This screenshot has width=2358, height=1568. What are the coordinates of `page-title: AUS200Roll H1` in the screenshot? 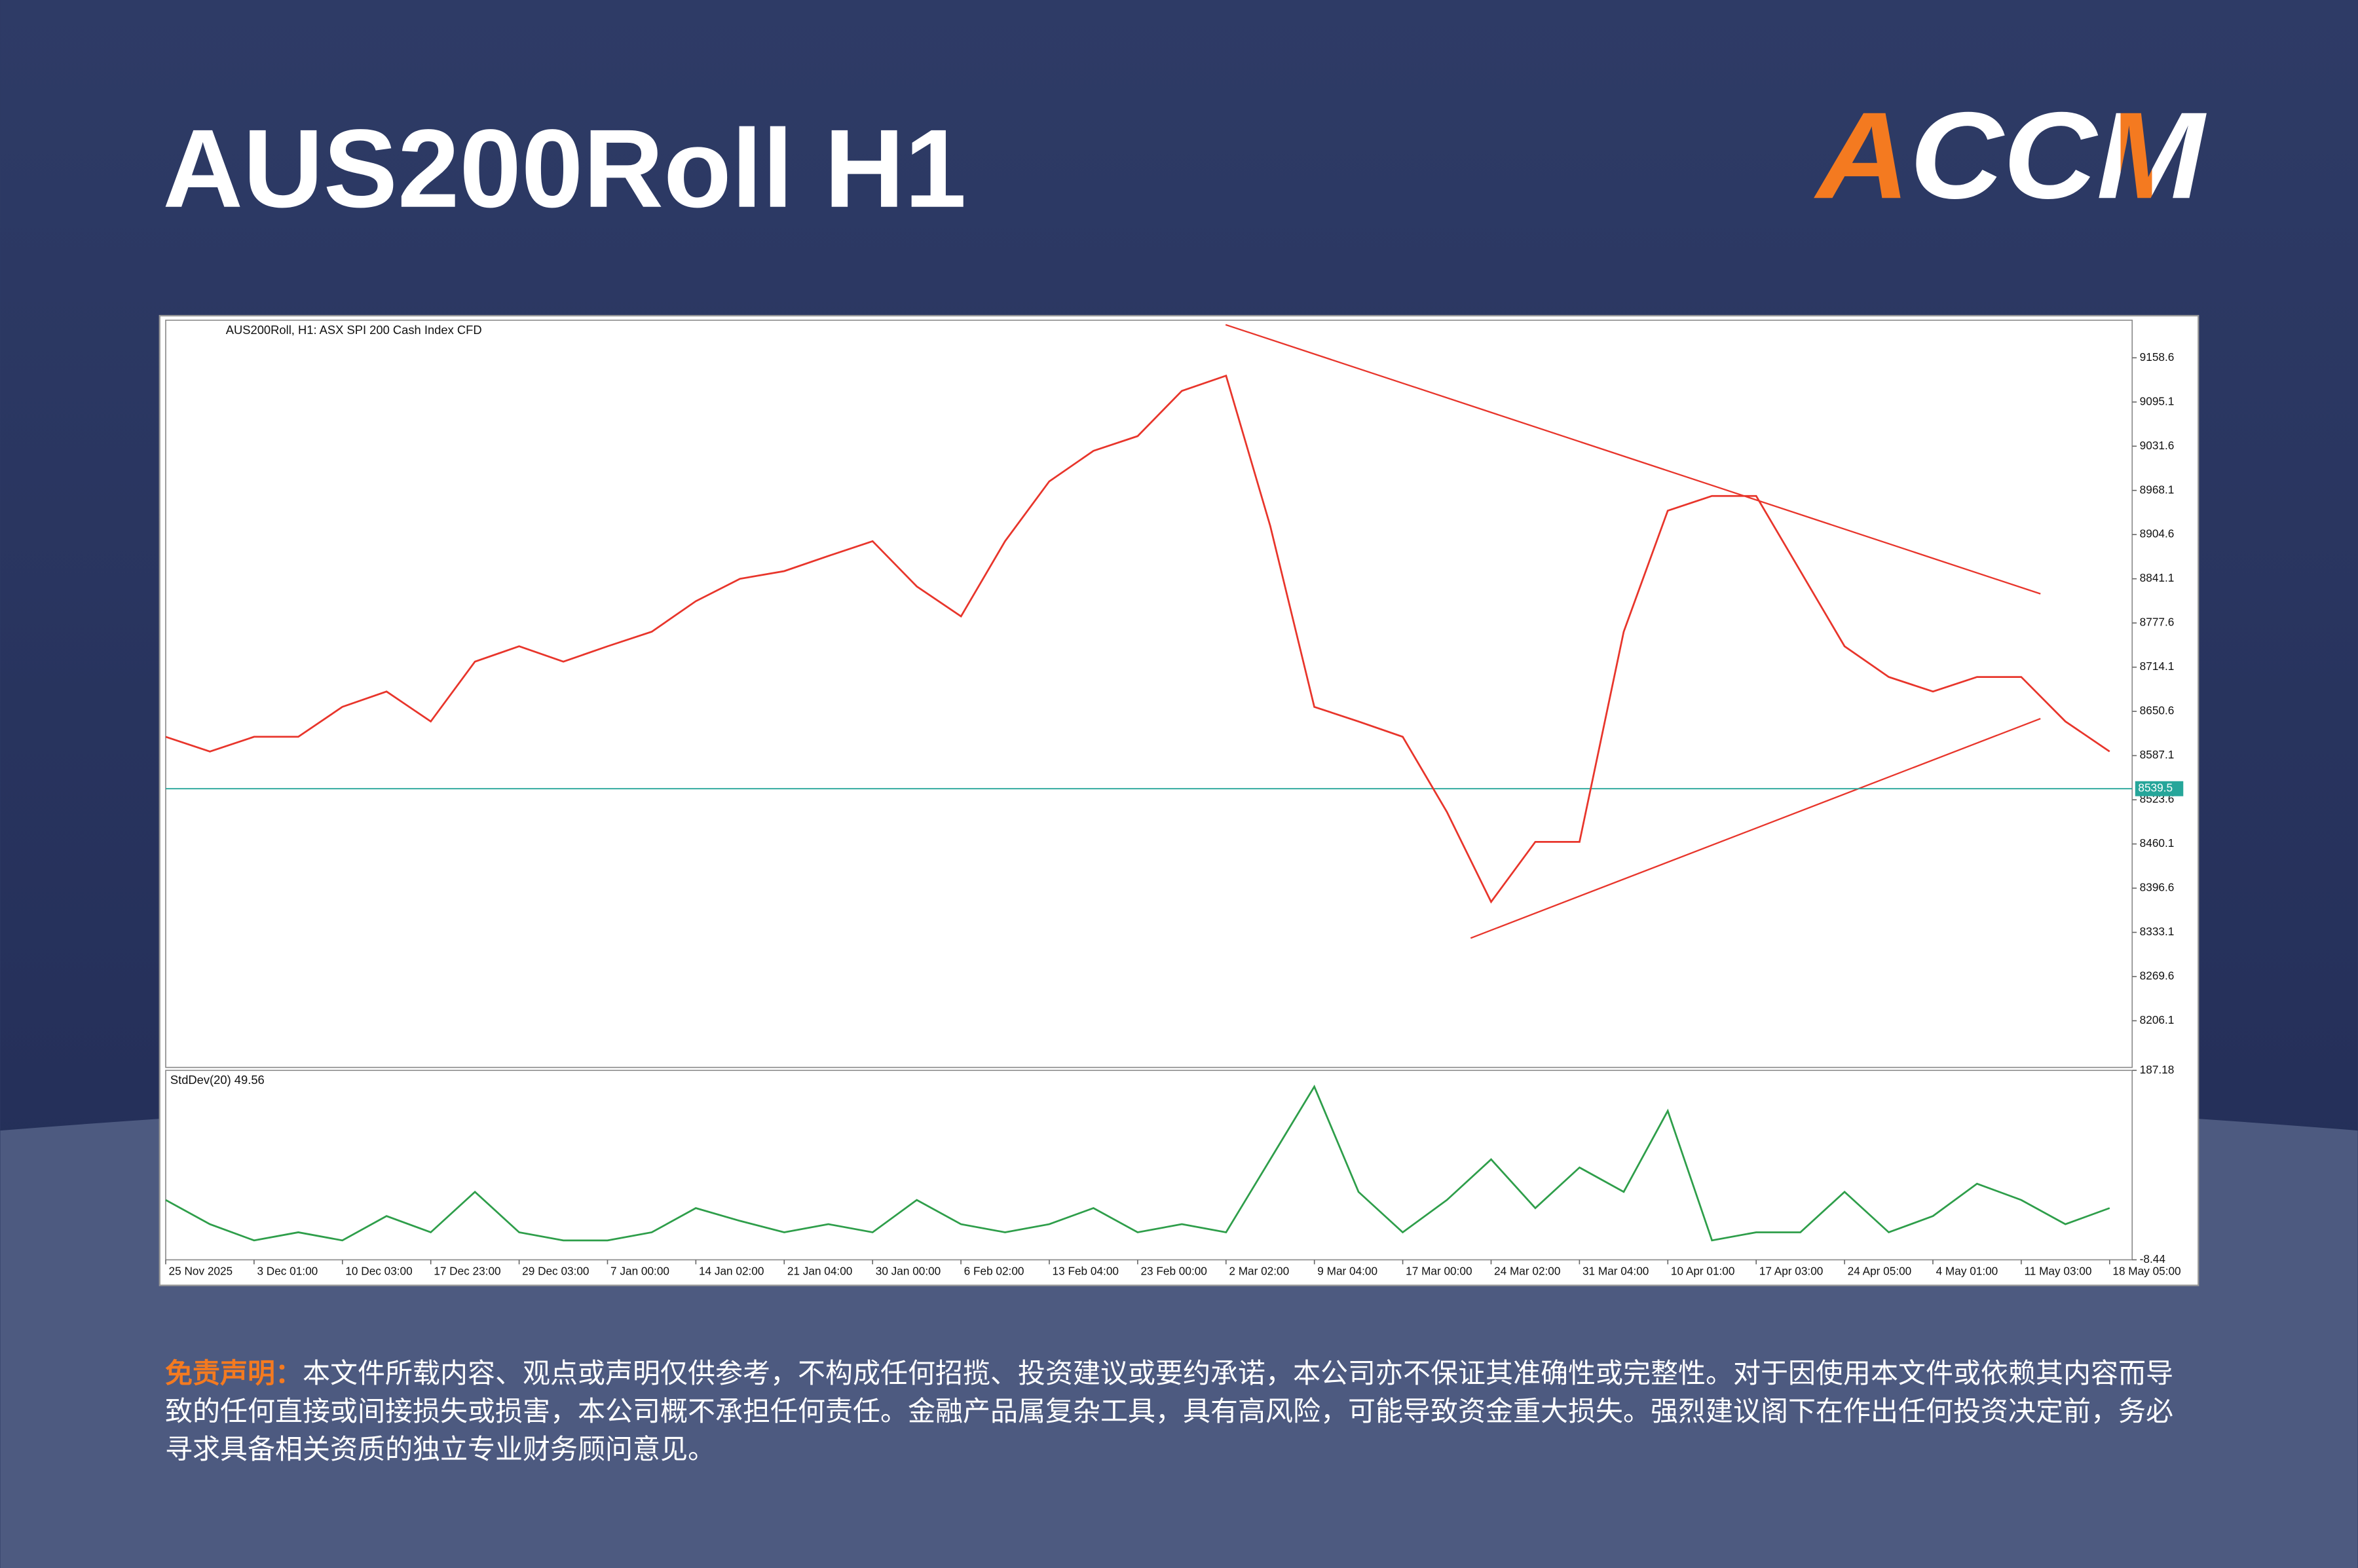 It's located at (564, 168).